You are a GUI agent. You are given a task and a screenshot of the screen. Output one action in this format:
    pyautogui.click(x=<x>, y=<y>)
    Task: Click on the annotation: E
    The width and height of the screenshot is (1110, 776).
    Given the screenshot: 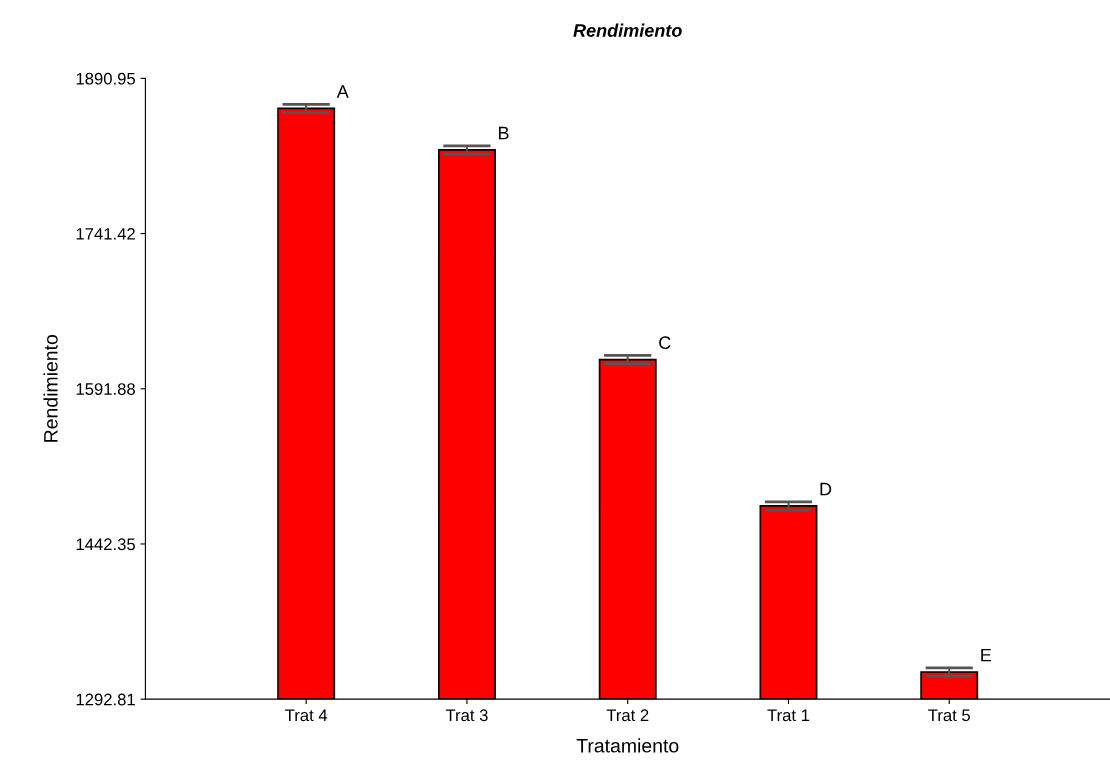 What is the action you would take?
    pyautogui.click(x=986, y=655)
    